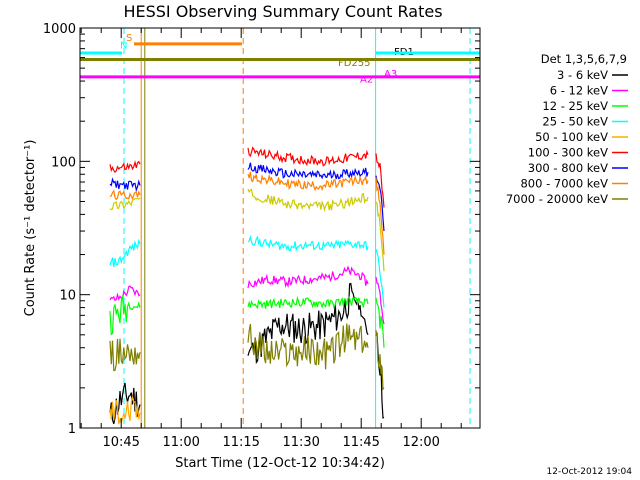 This screenshot has height=480, width=640. I want to click on legend-label: 300 - 800 keV, so click(568, 168).